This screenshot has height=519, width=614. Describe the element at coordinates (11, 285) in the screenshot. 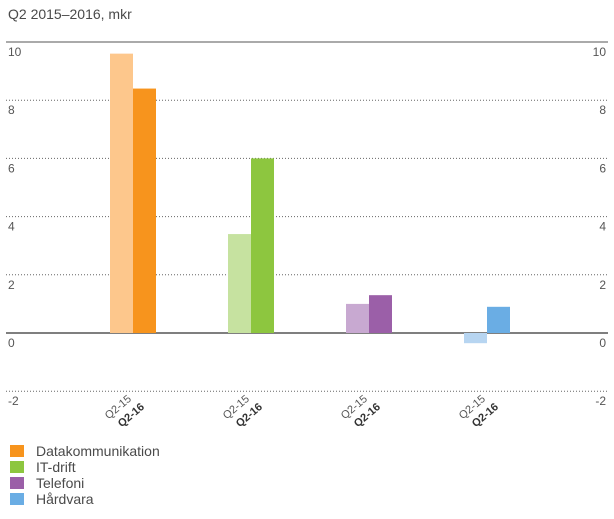

I see `y-tick-label-left: 2` at that location.